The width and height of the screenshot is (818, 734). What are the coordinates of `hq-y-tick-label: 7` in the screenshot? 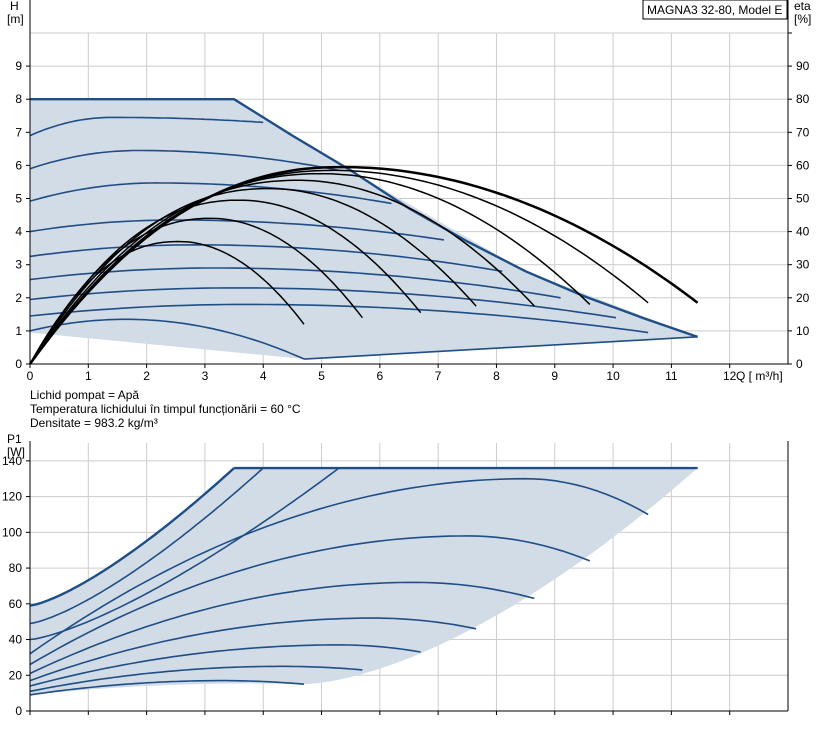 It's located at (18, 132).